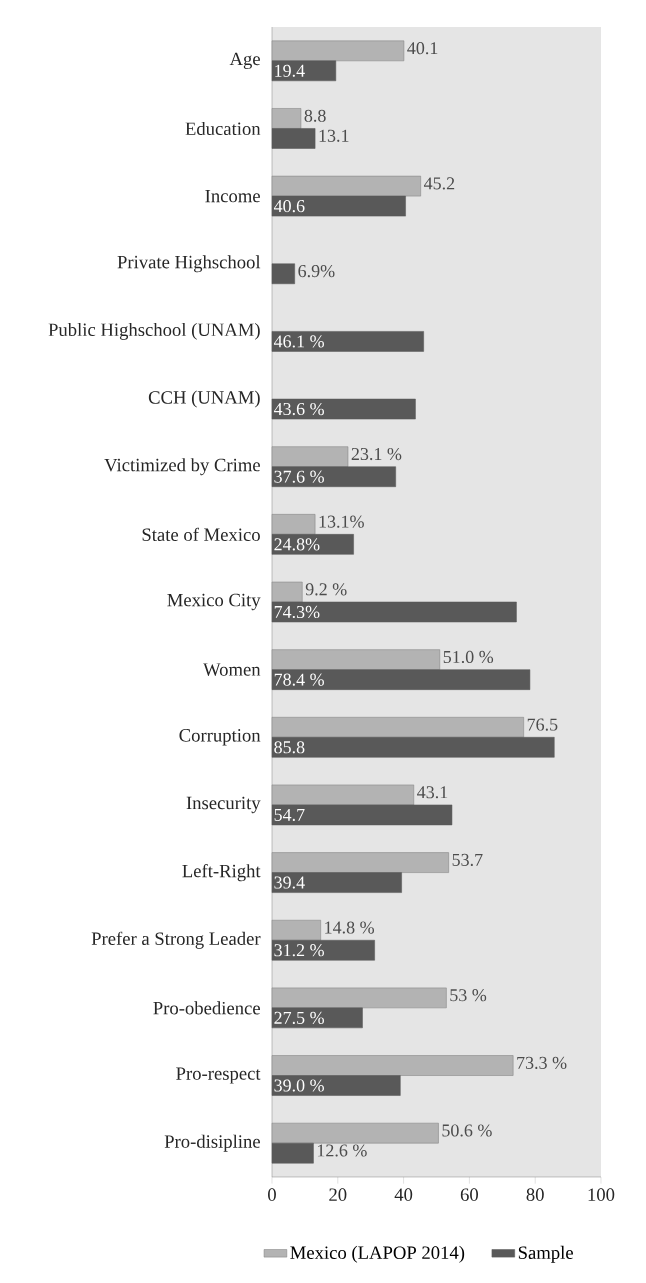  Describe the element at coordinates (315, 115) in the screenshot. I see `data-label: 8.8` at that location.